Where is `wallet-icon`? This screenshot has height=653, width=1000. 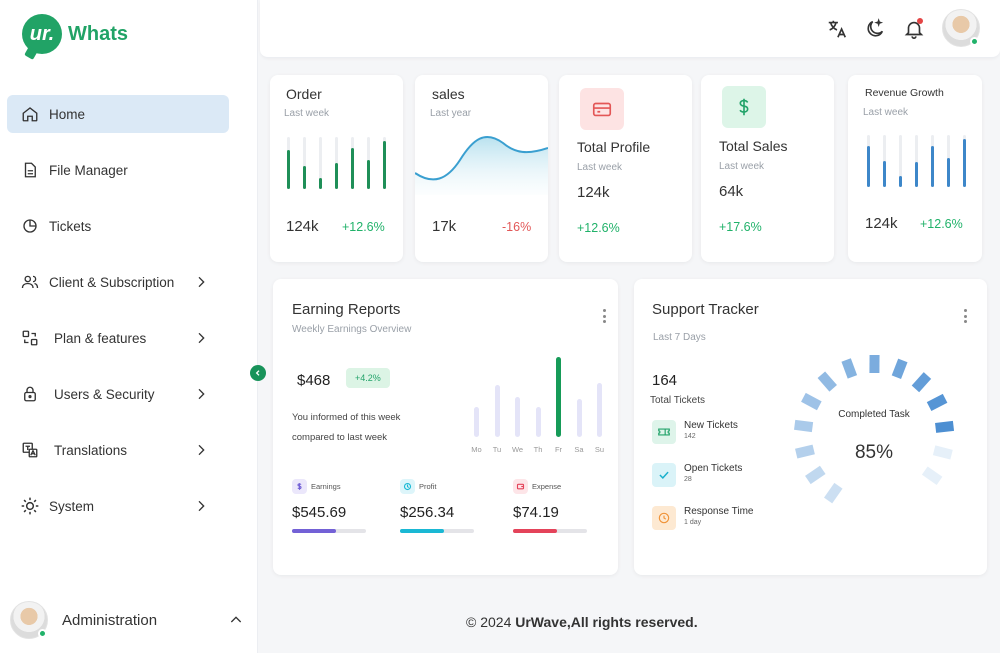 wallet-icon is located at coordinates (520, 486).